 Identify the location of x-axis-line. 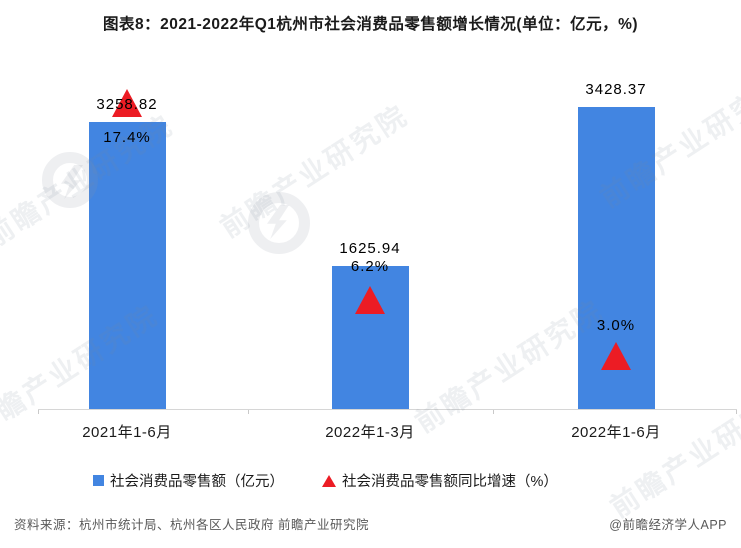
(387, 409).